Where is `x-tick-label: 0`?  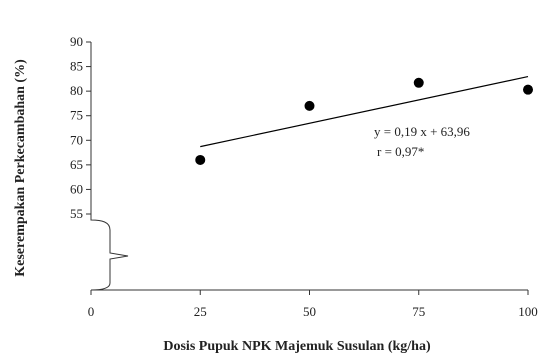
x-tick-label: 0 is located at coordinates (91, 311).